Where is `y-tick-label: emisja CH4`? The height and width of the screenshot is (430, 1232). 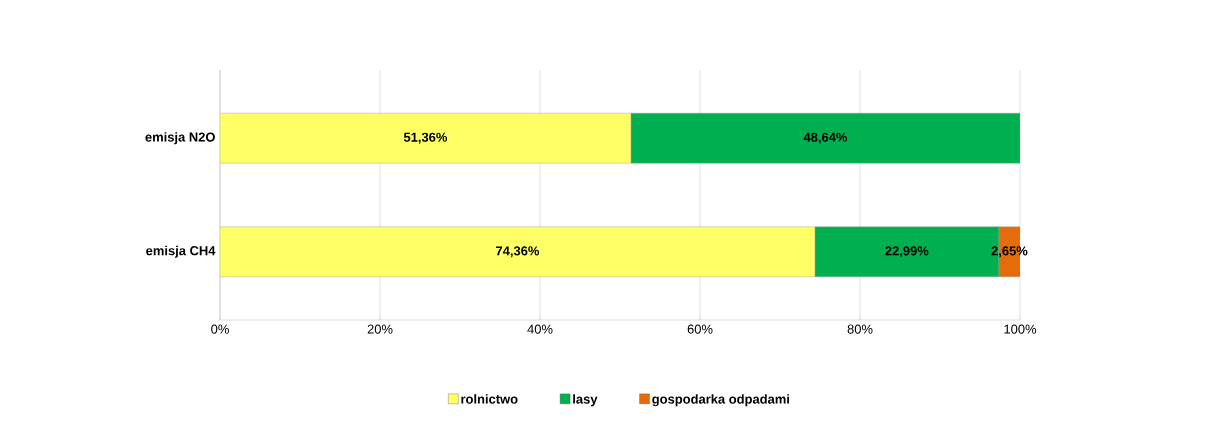 y-tick-label: emisja CH4 is located at coordinates (181, 251).